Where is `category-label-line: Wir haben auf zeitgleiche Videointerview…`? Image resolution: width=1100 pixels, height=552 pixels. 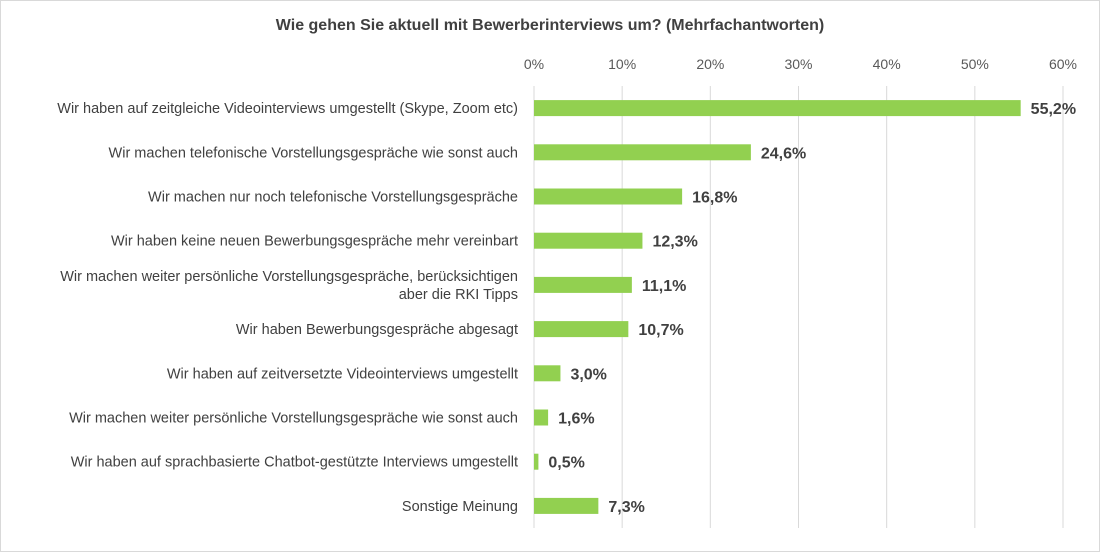 category-label-line: Wir haben auf zeitgleiche Videointerview… is located at coordinates (287, 109).